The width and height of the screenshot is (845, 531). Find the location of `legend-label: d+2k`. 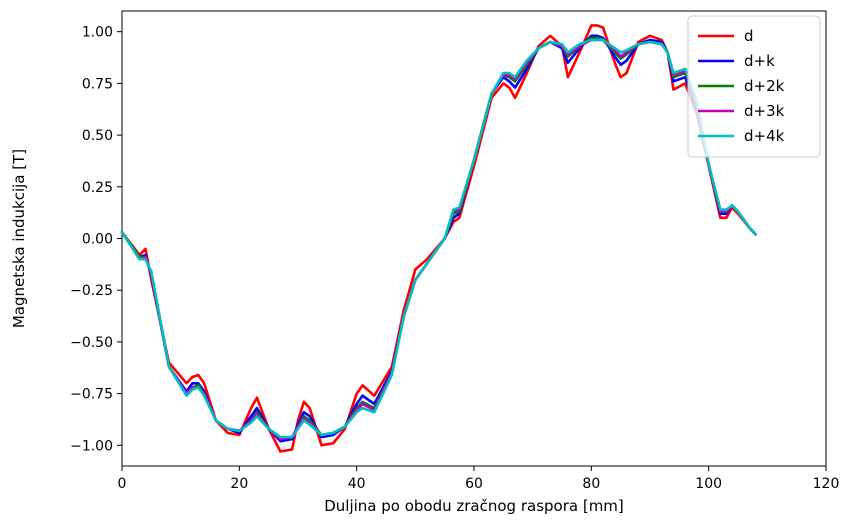

legend-label: d+2k is located at coordinates (764, 86).